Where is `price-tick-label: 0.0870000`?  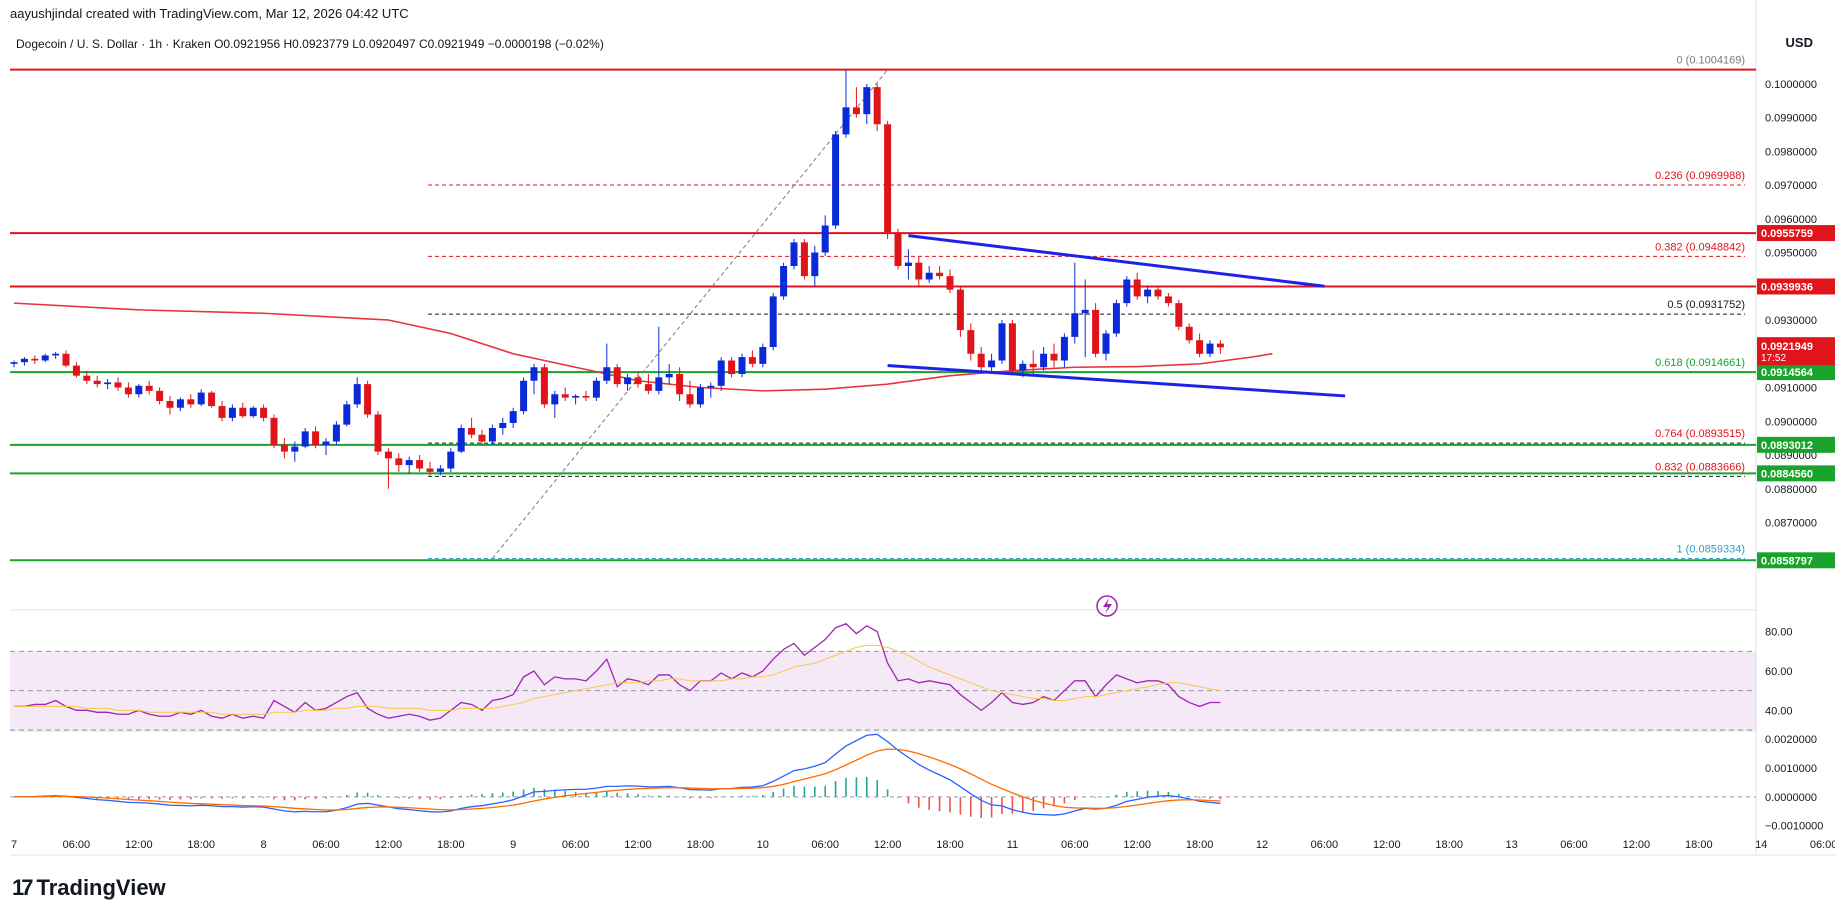
price-tick-label: 0.0870000 is located at coordinates (1791, 524).